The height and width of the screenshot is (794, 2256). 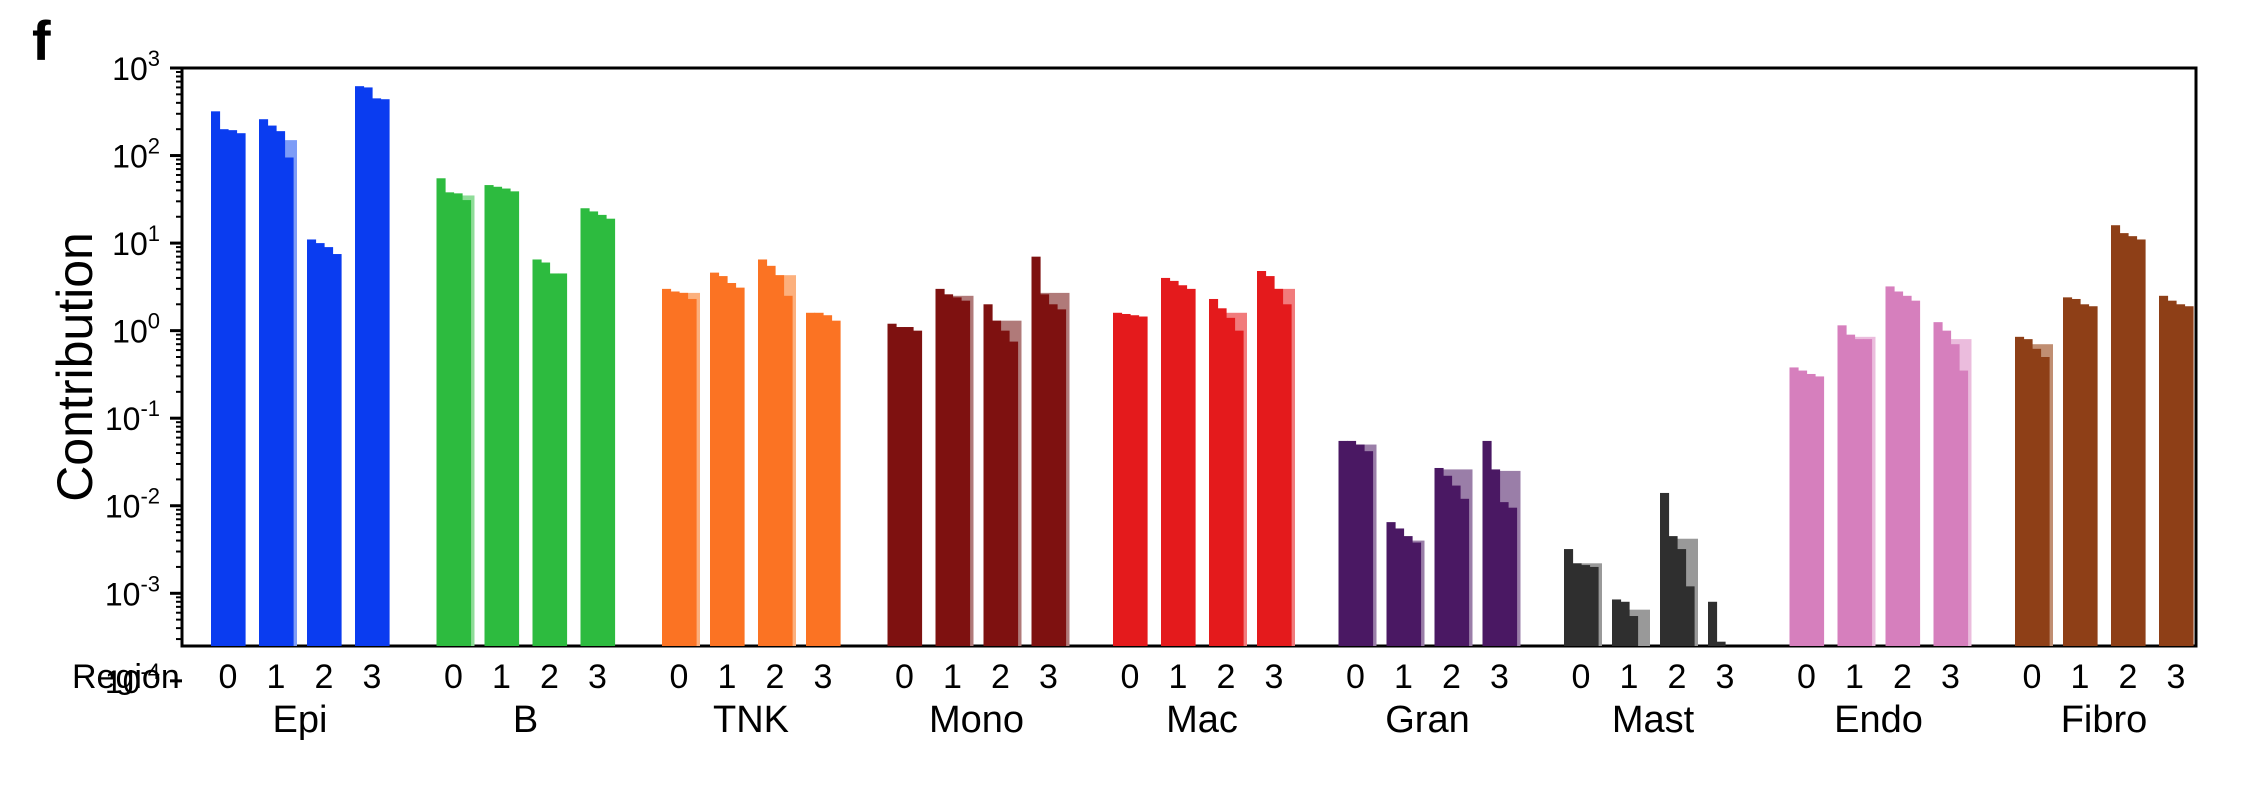 What do you see at coordinates (1653, 720) in the screenshot?
I see `group-label: Mast` at bounding box center [1653, 720].